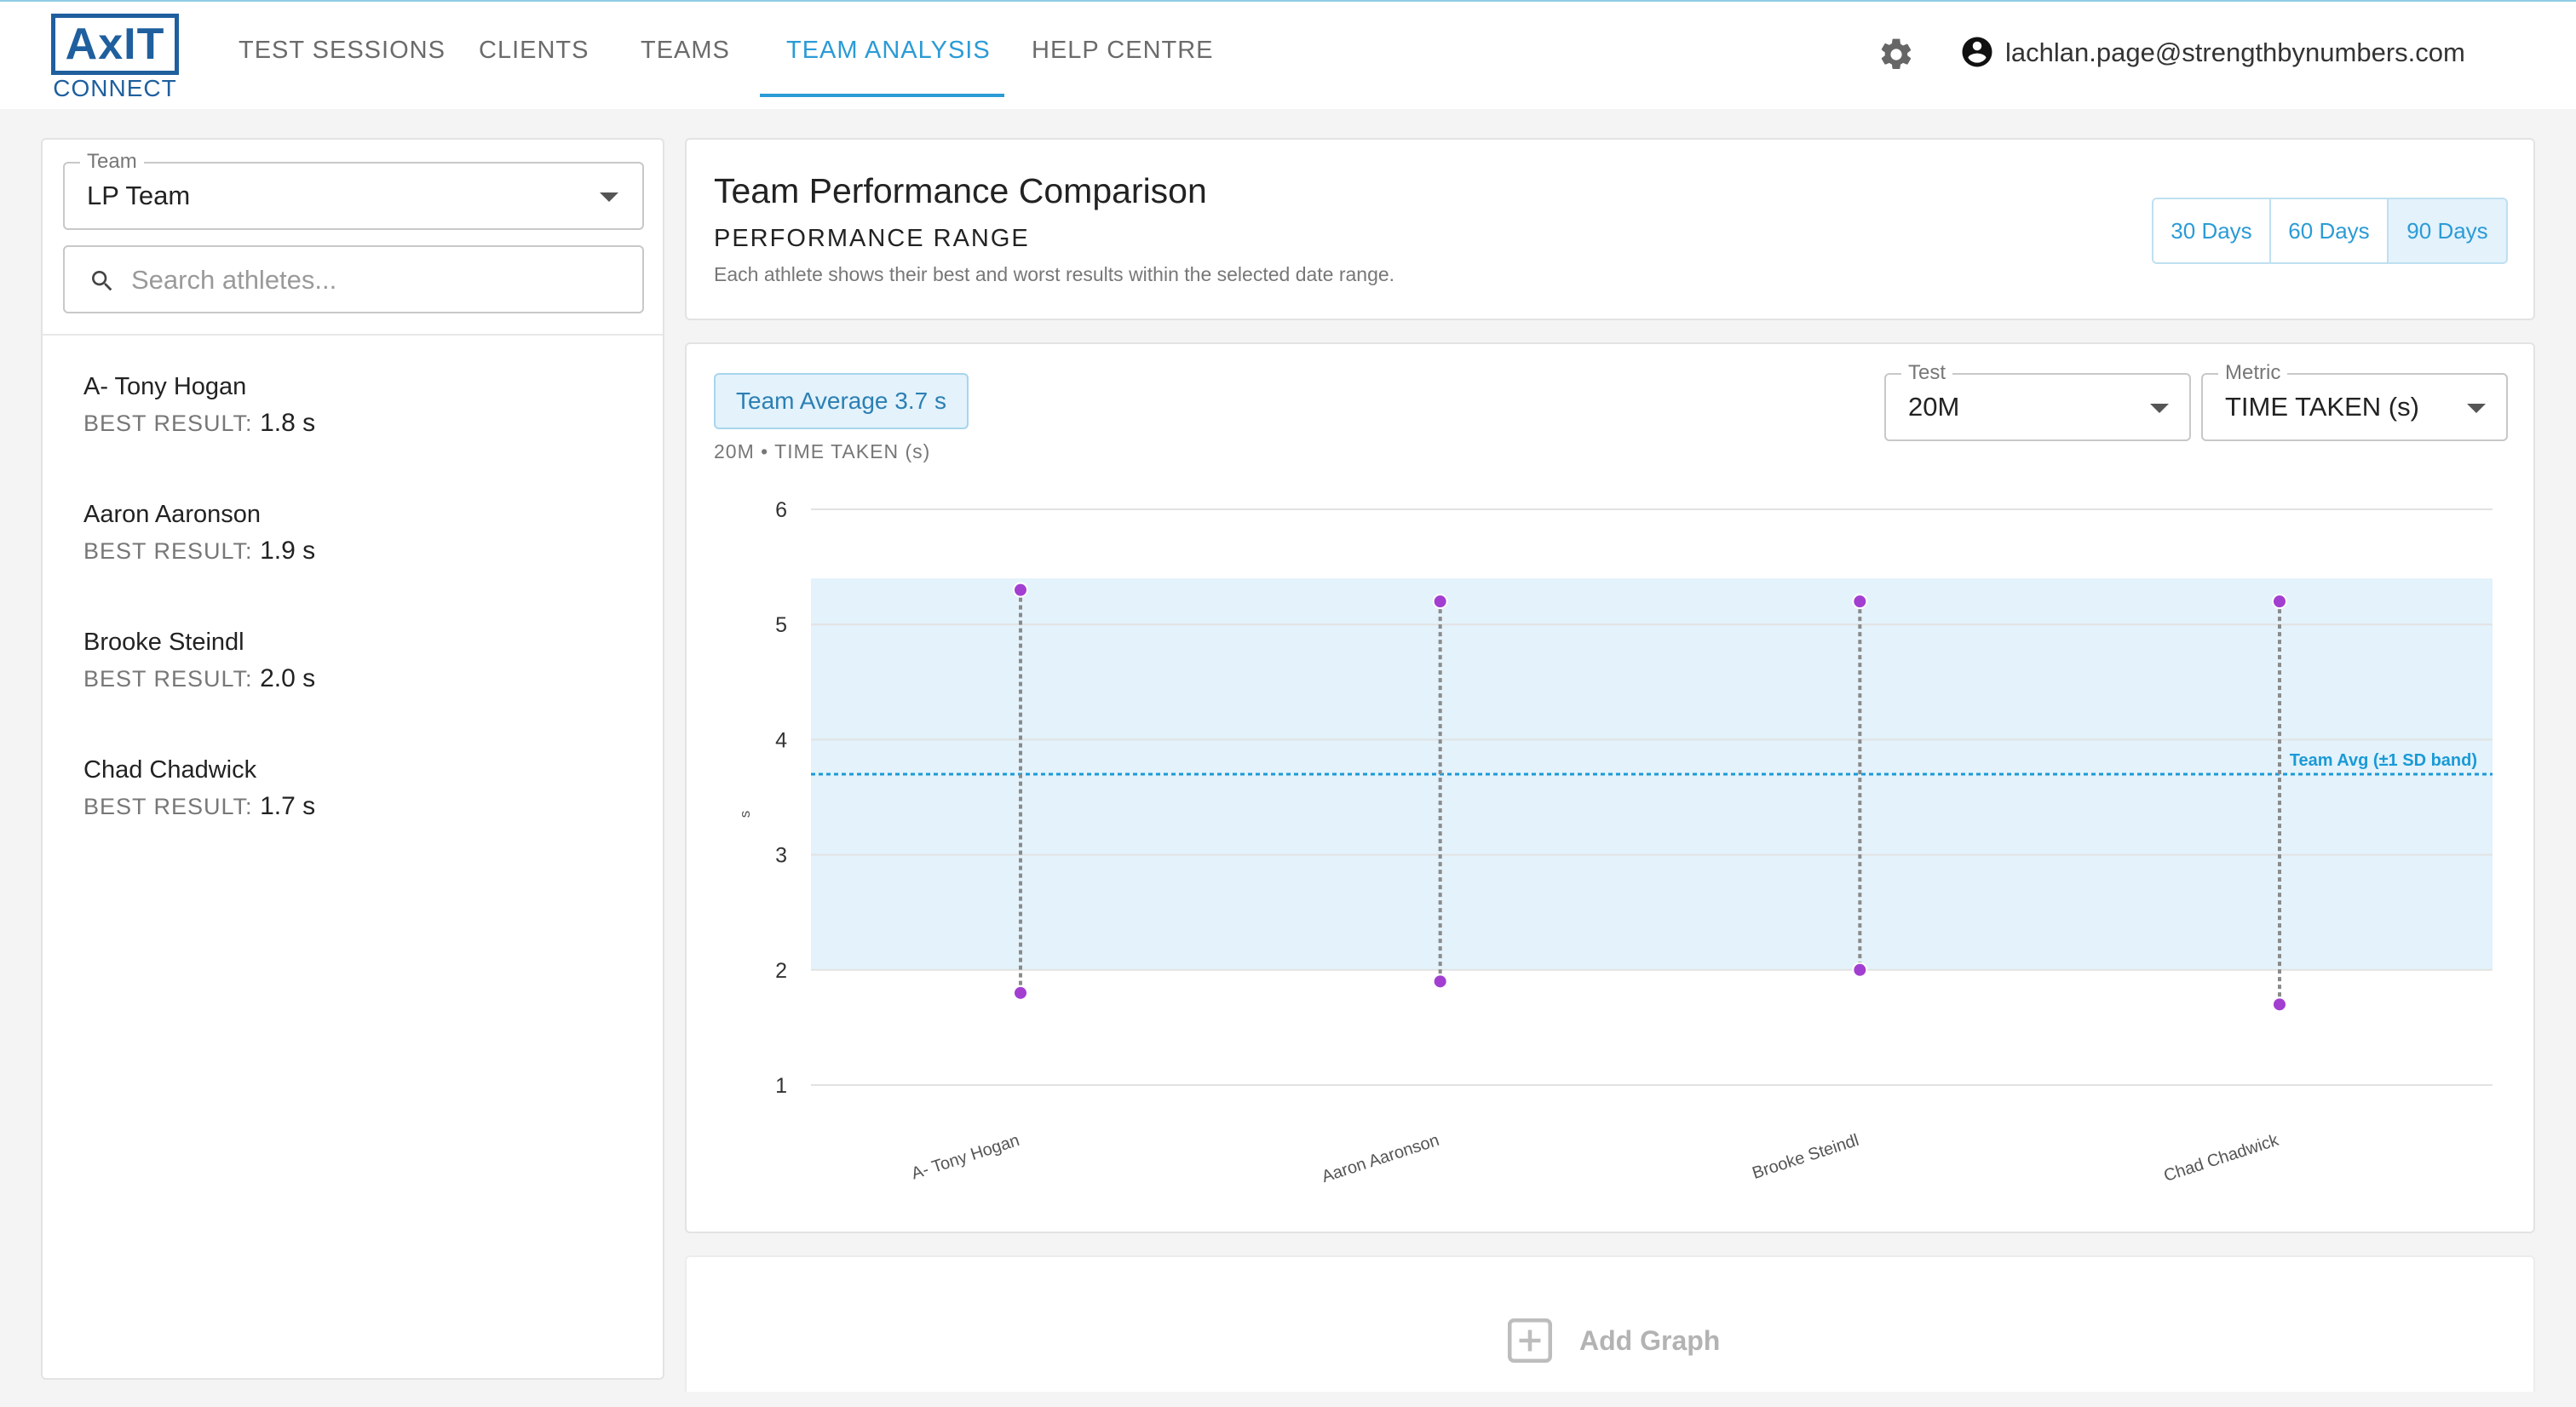  I want to click on y-tick-label: 6, so click(781, 510).